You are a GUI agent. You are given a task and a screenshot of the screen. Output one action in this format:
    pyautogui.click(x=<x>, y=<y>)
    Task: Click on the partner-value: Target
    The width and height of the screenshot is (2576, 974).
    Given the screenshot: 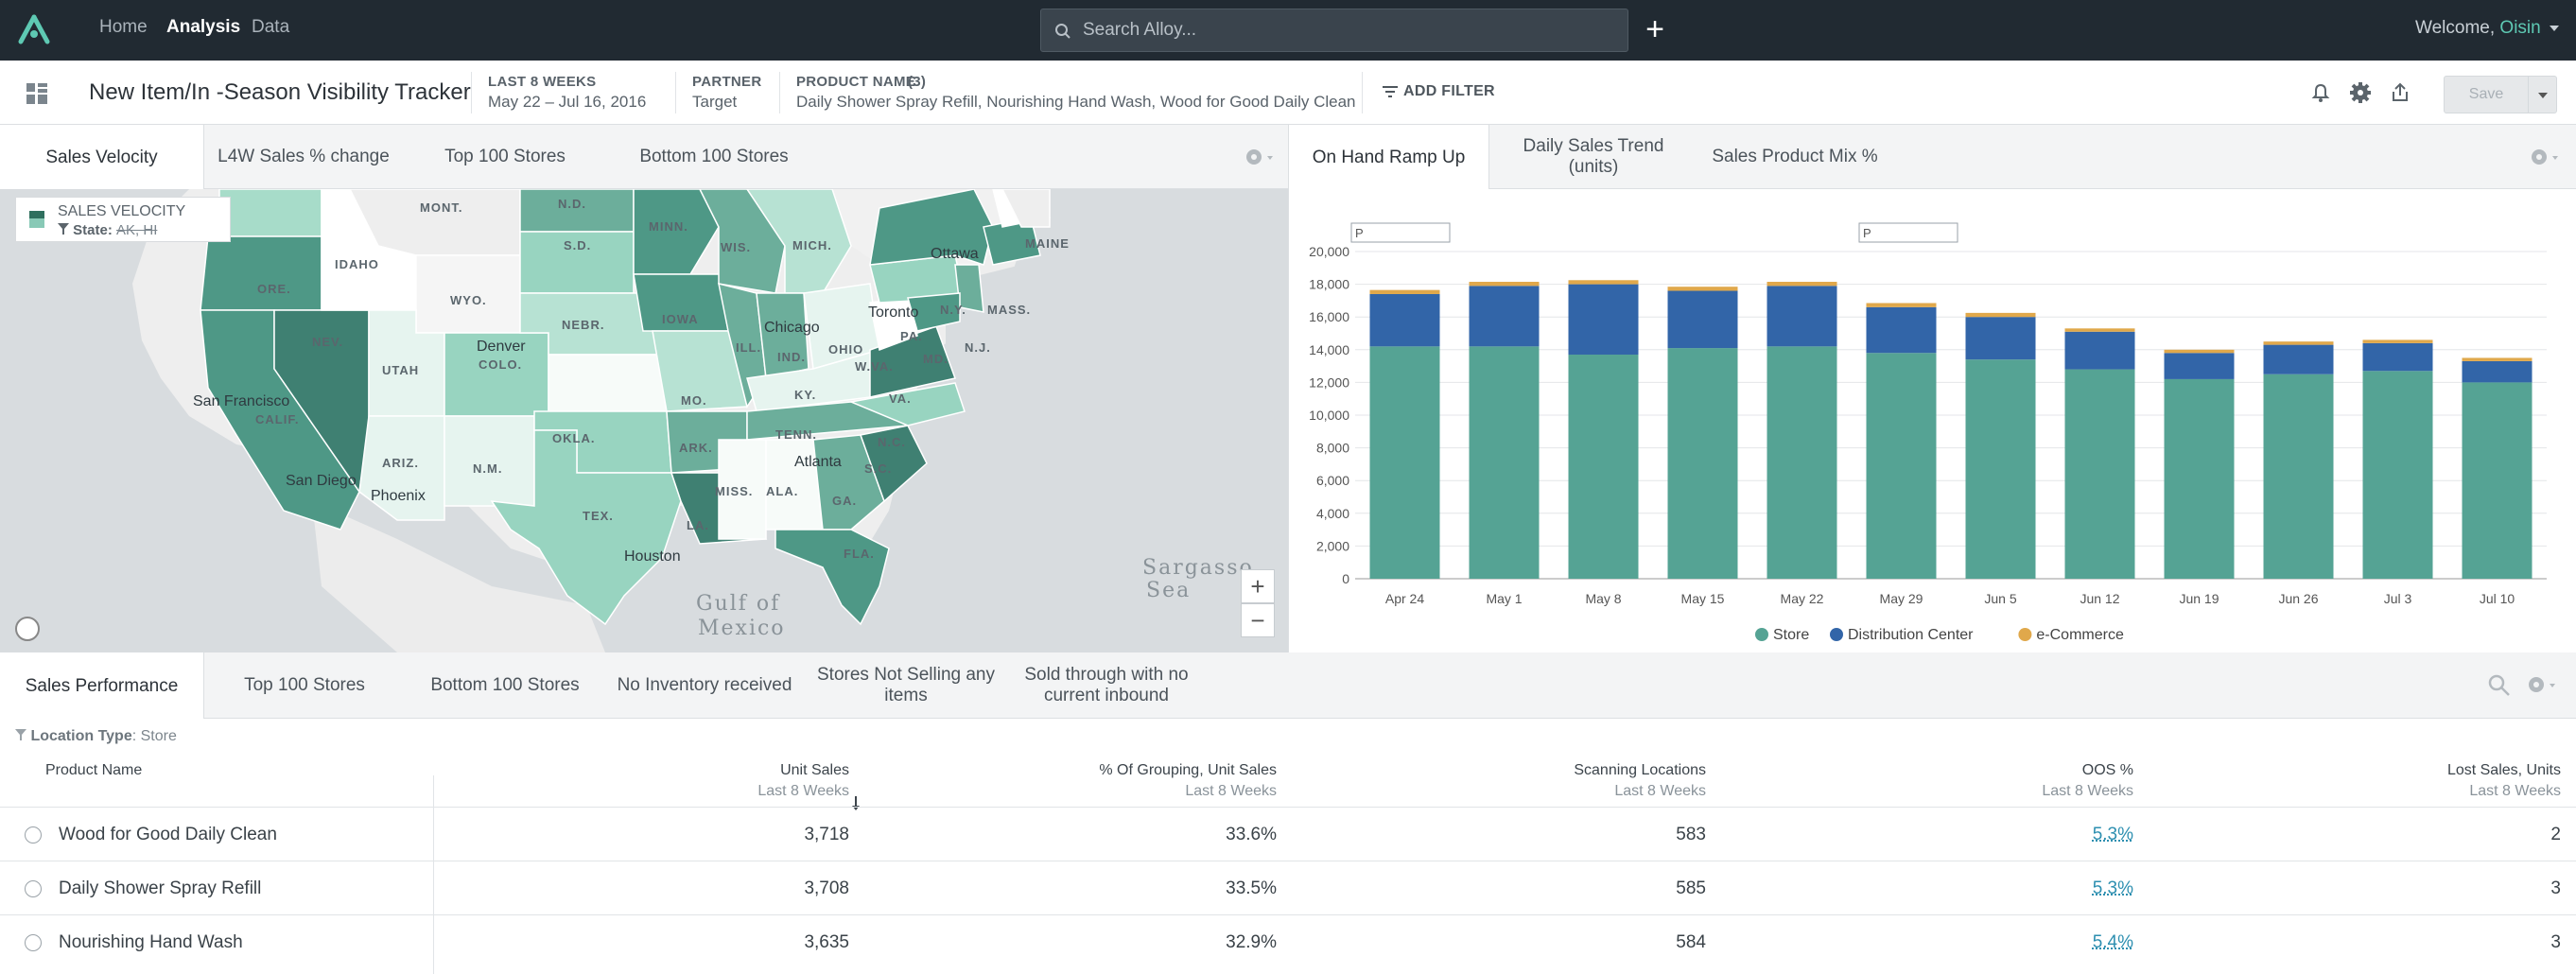 What is the action you would take?
    pyautogui.click(x=715, y=102)
    